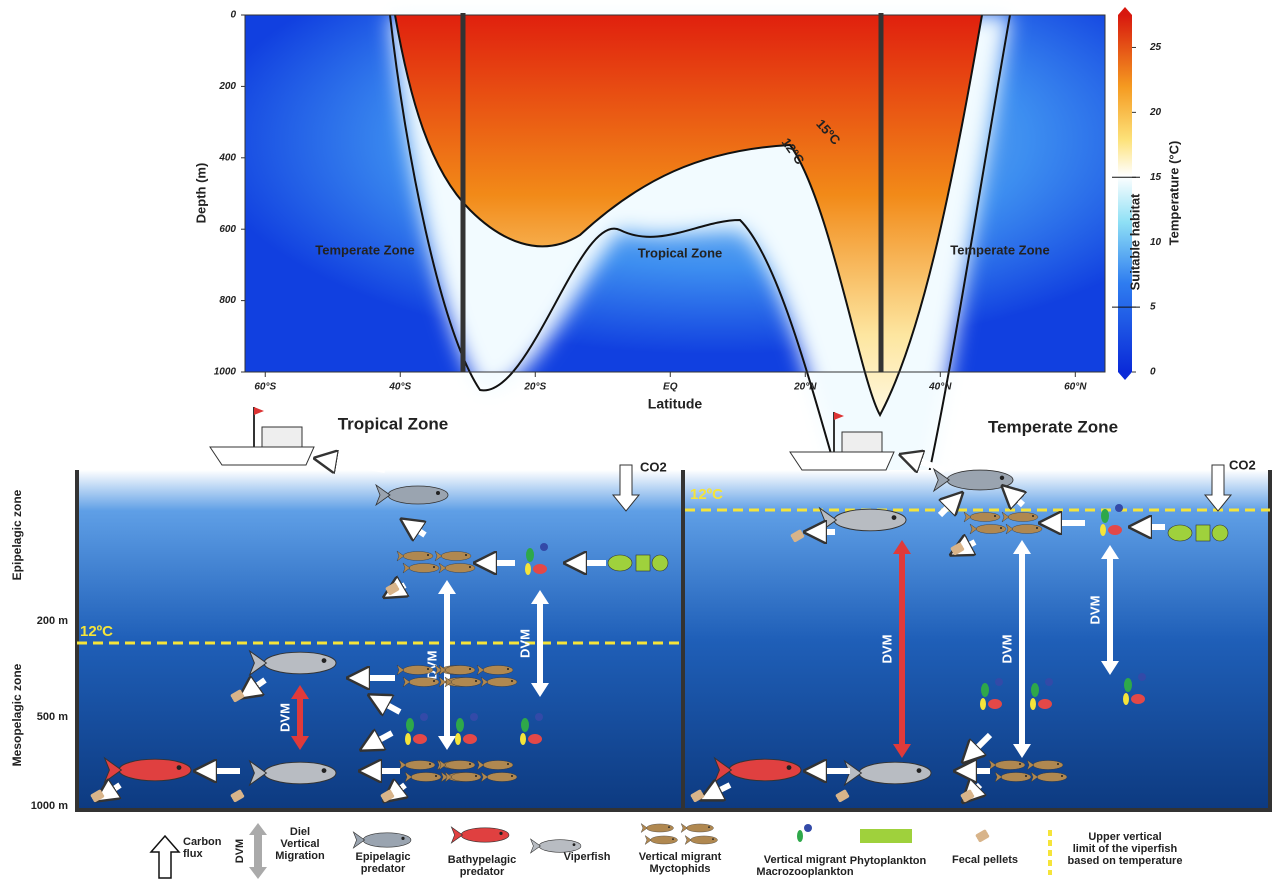  Describe the element at coordinates (265, 387) in the screenshot. I see `x-tick-label: 60°S` at that location.